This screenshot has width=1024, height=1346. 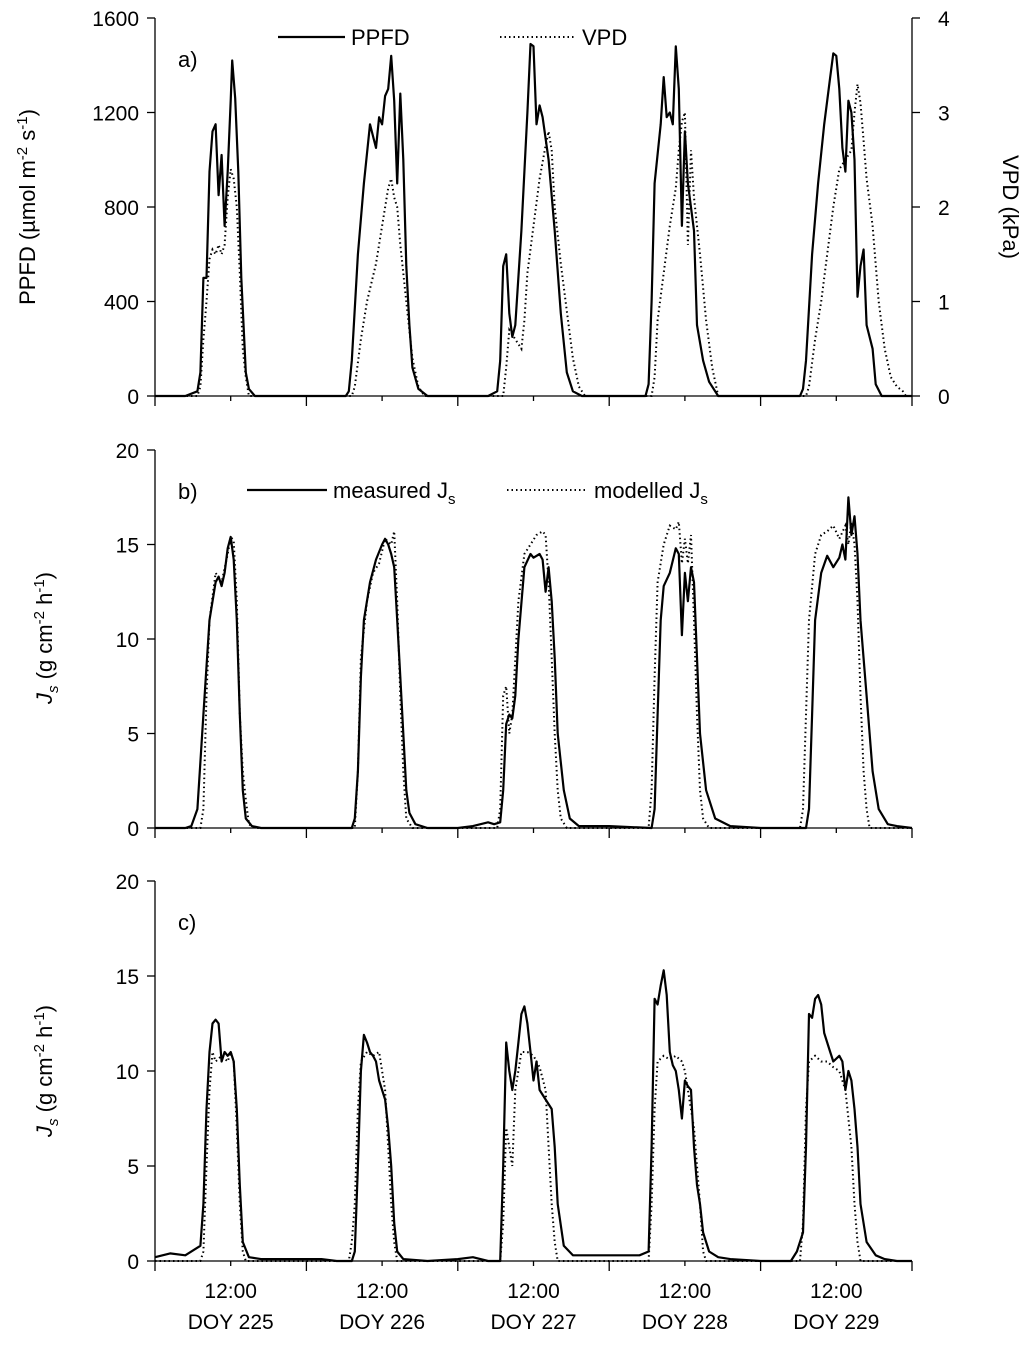 I want to click on y-tick-right-label: 4, so click(x=944, y=19).